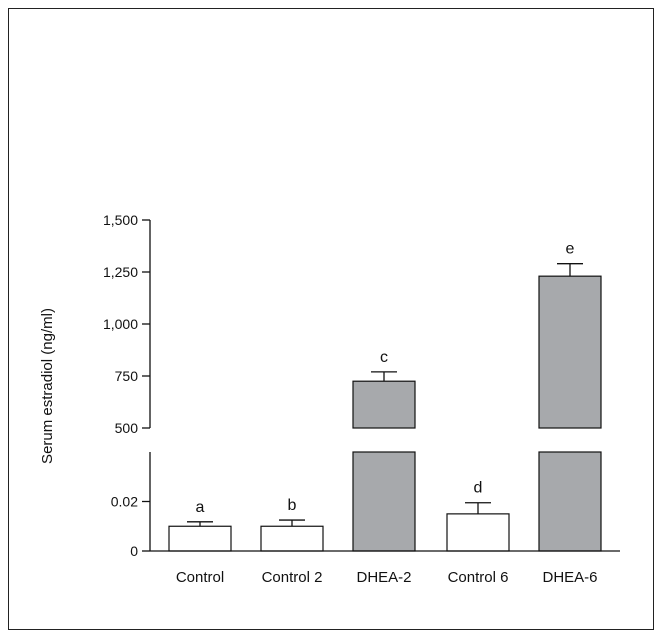 This screenshot has width=663, height=639. I want to click on x-tick-label: Control 6, so click(478, 577).